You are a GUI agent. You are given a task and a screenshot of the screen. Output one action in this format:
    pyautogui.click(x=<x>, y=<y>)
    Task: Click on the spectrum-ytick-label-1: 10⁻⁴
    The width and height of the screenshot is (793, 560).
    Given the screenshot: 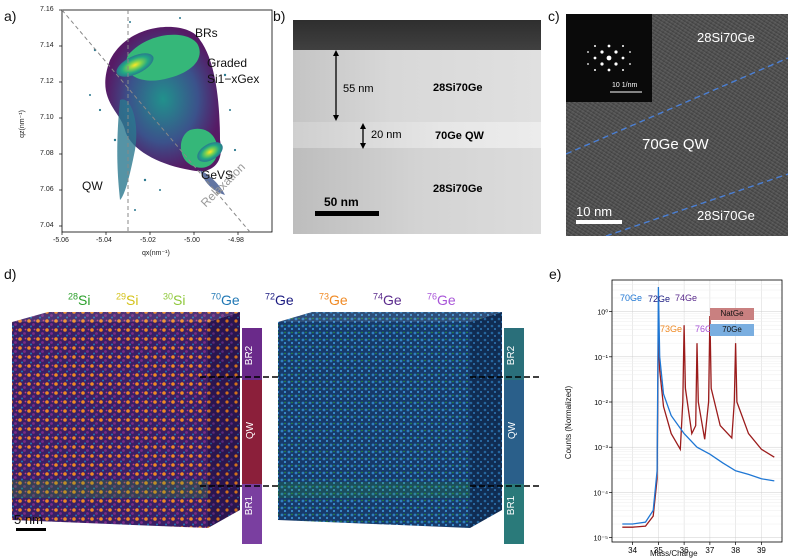 What is the action you would take?
    pyautogui.click(x=601, y=493)
    